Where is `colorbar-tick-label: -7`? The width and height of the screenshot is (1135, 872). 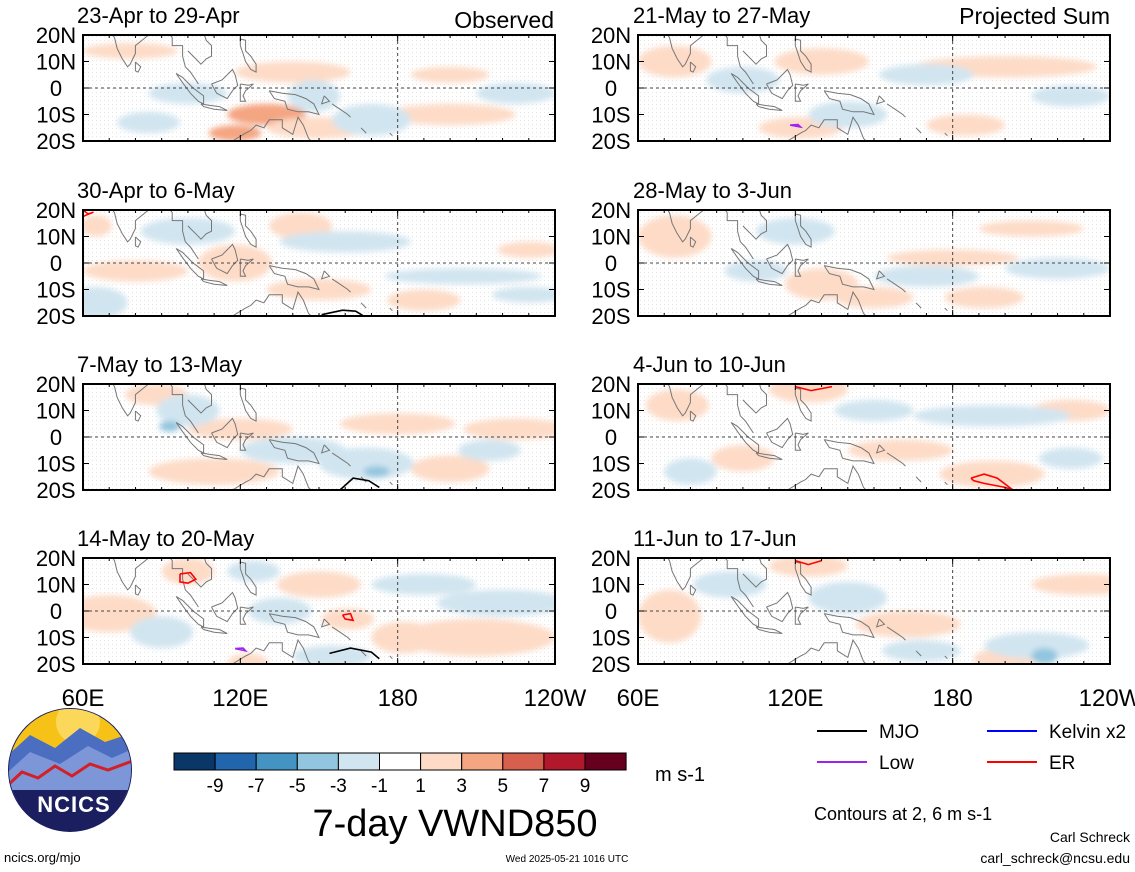 colorbar-tick-label: -7 is located at coordinates (256, 786).